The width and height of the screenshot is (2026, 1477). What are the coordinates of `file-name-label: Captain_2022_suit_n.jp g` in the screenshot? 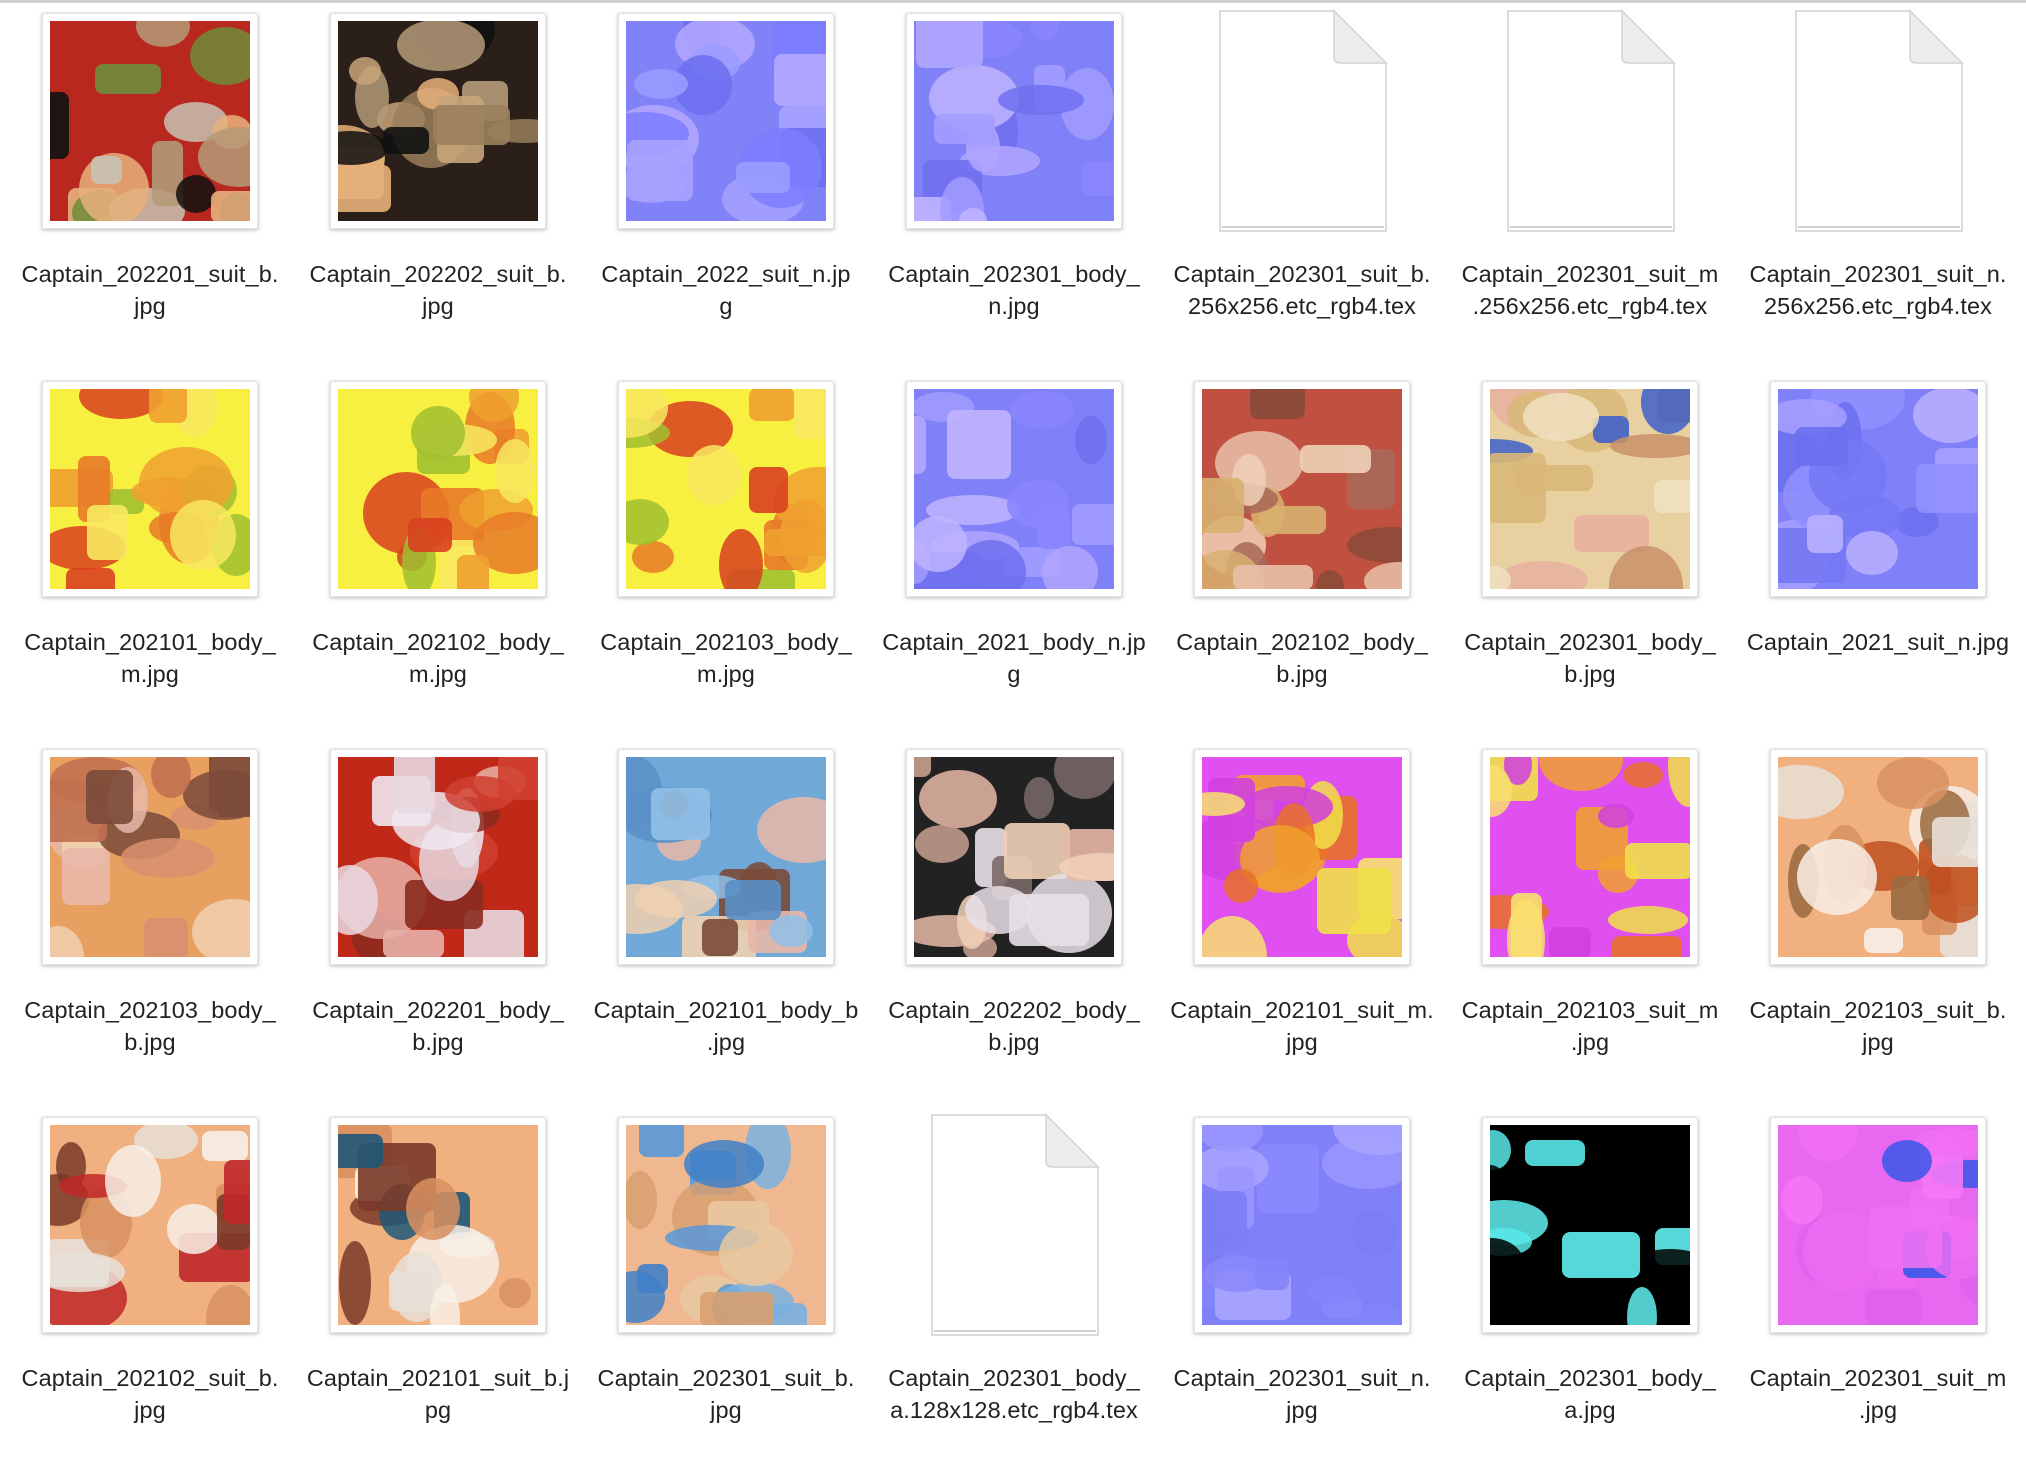 It's located at (726, 290).